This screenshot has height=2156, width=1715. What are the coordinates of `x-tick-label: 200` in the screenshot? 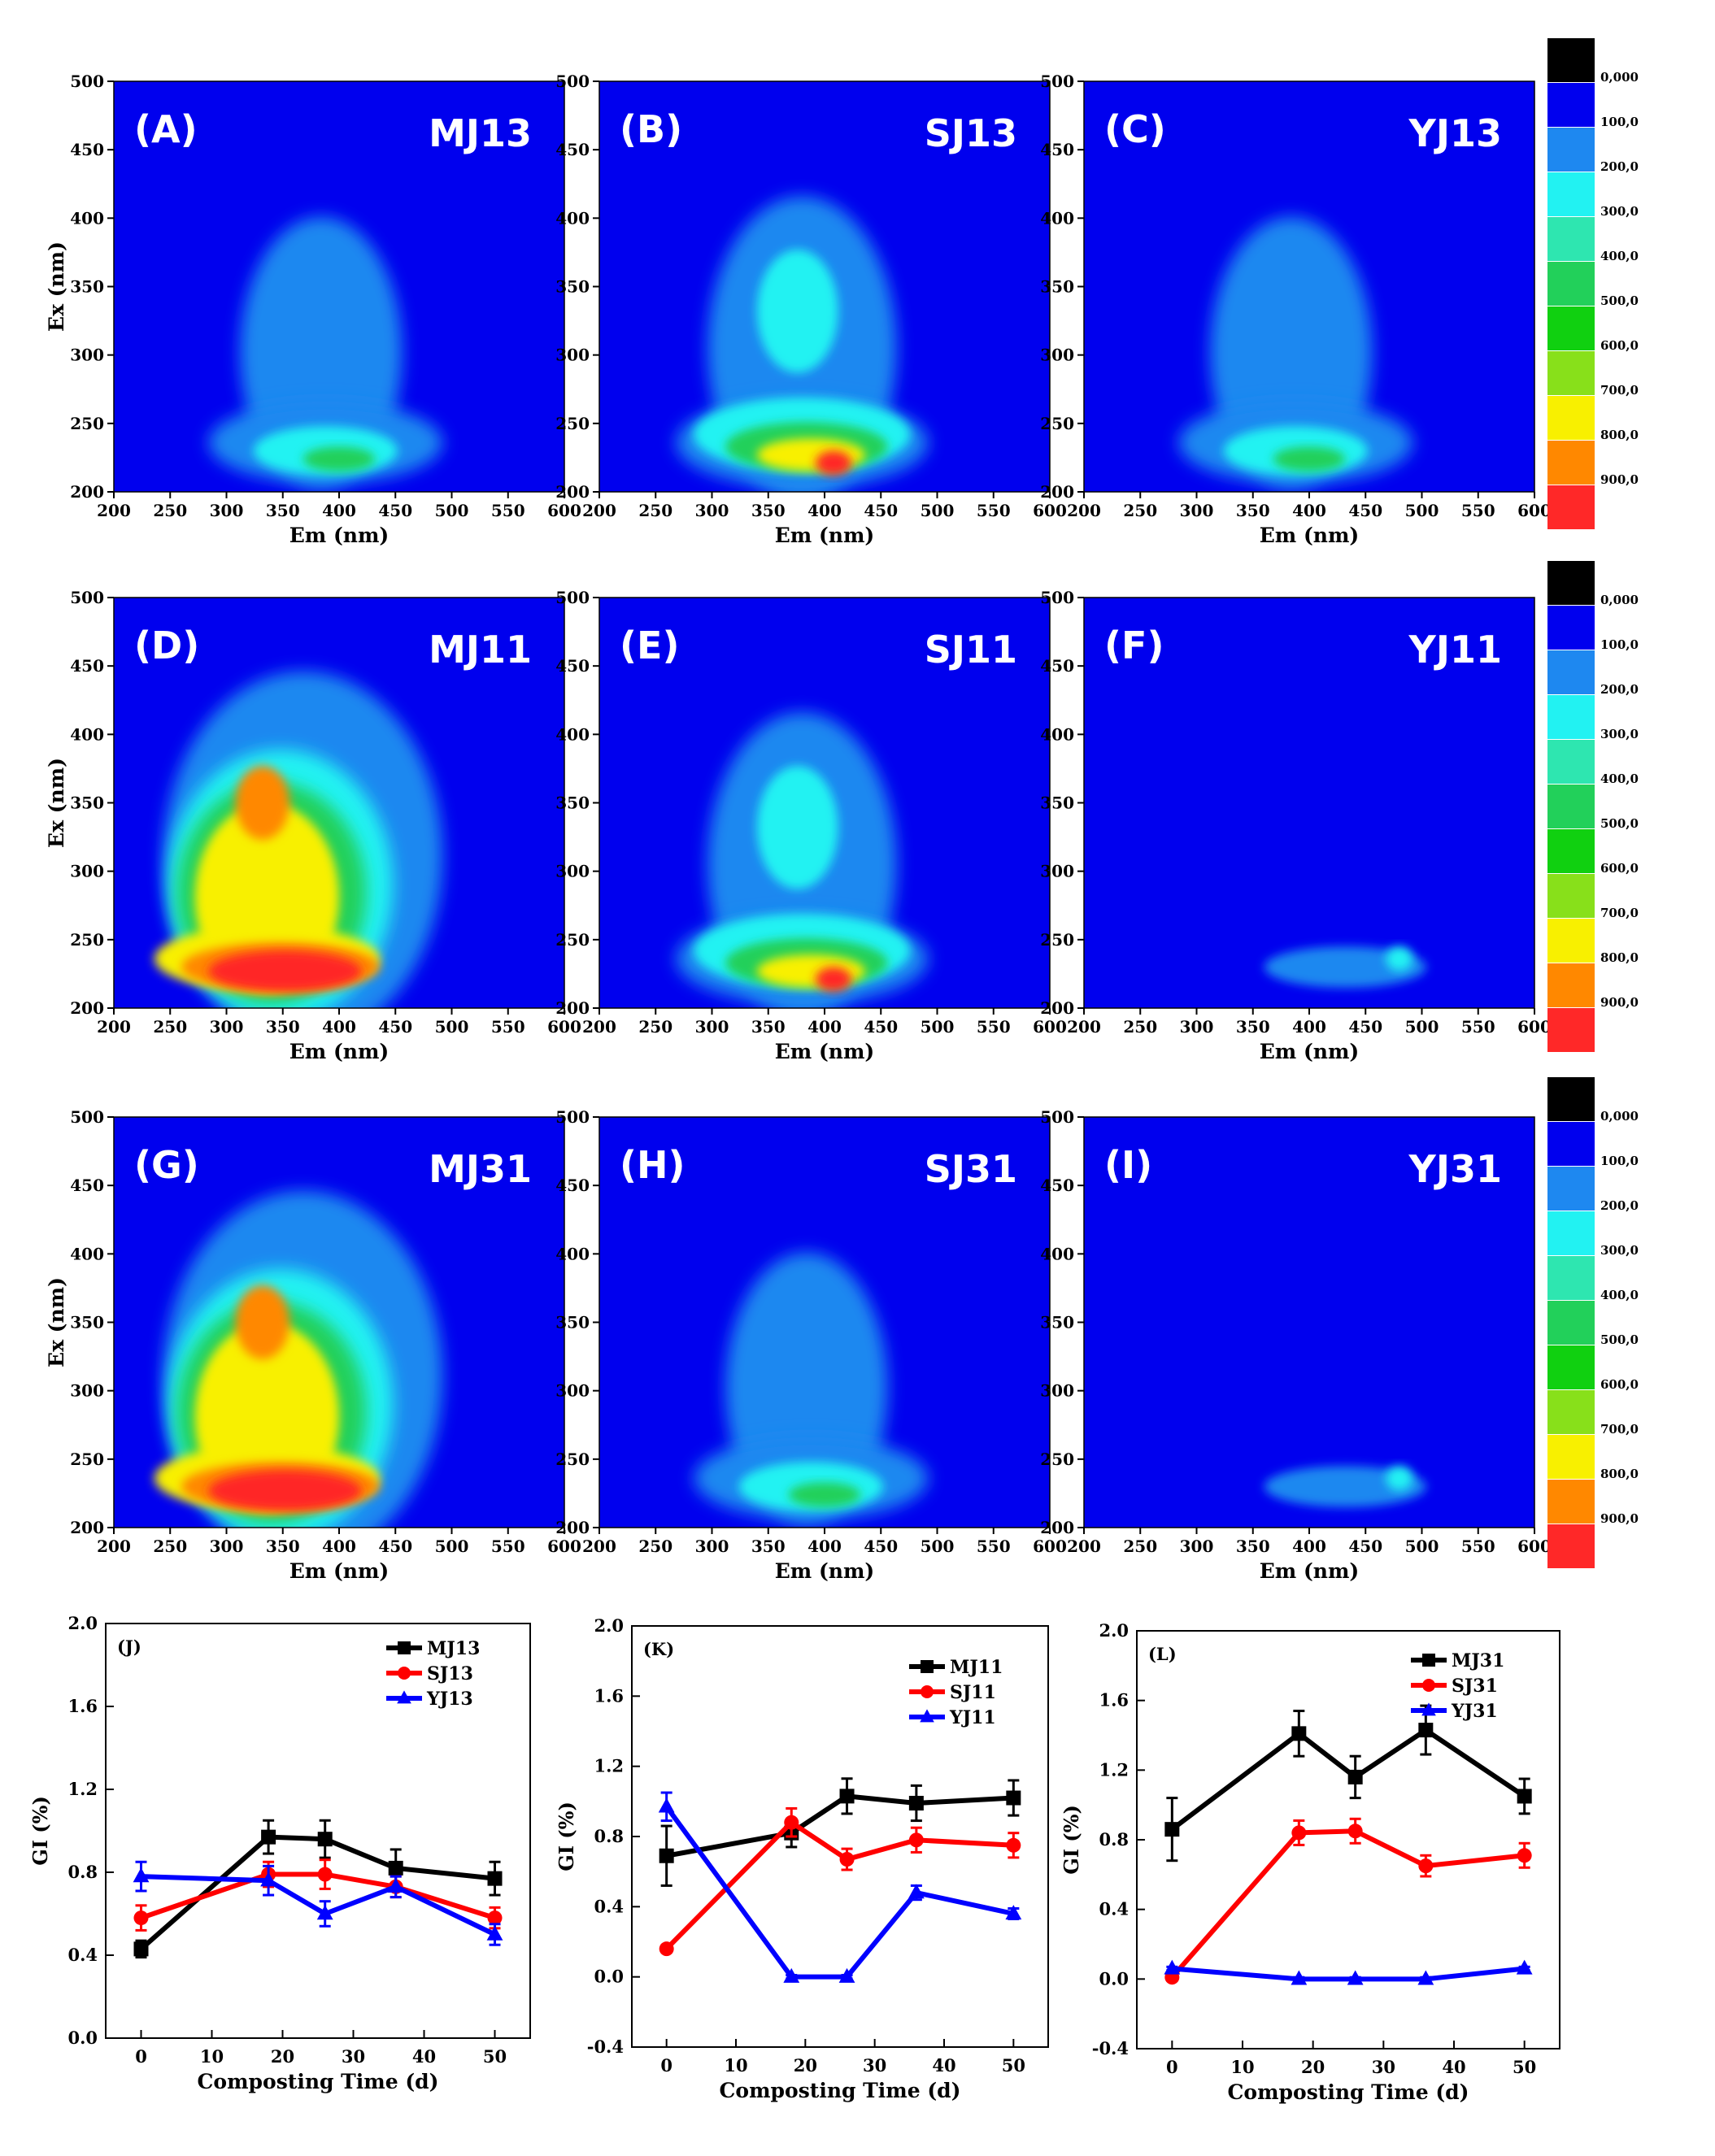 It's located at (114, 1546).